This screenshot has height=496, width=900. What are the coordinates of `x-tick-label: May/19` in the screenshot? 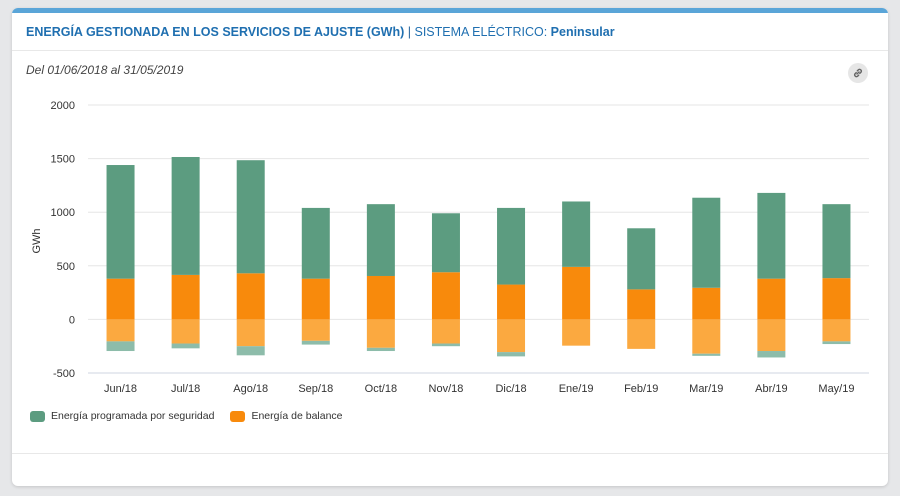 It's located at (836, 389).